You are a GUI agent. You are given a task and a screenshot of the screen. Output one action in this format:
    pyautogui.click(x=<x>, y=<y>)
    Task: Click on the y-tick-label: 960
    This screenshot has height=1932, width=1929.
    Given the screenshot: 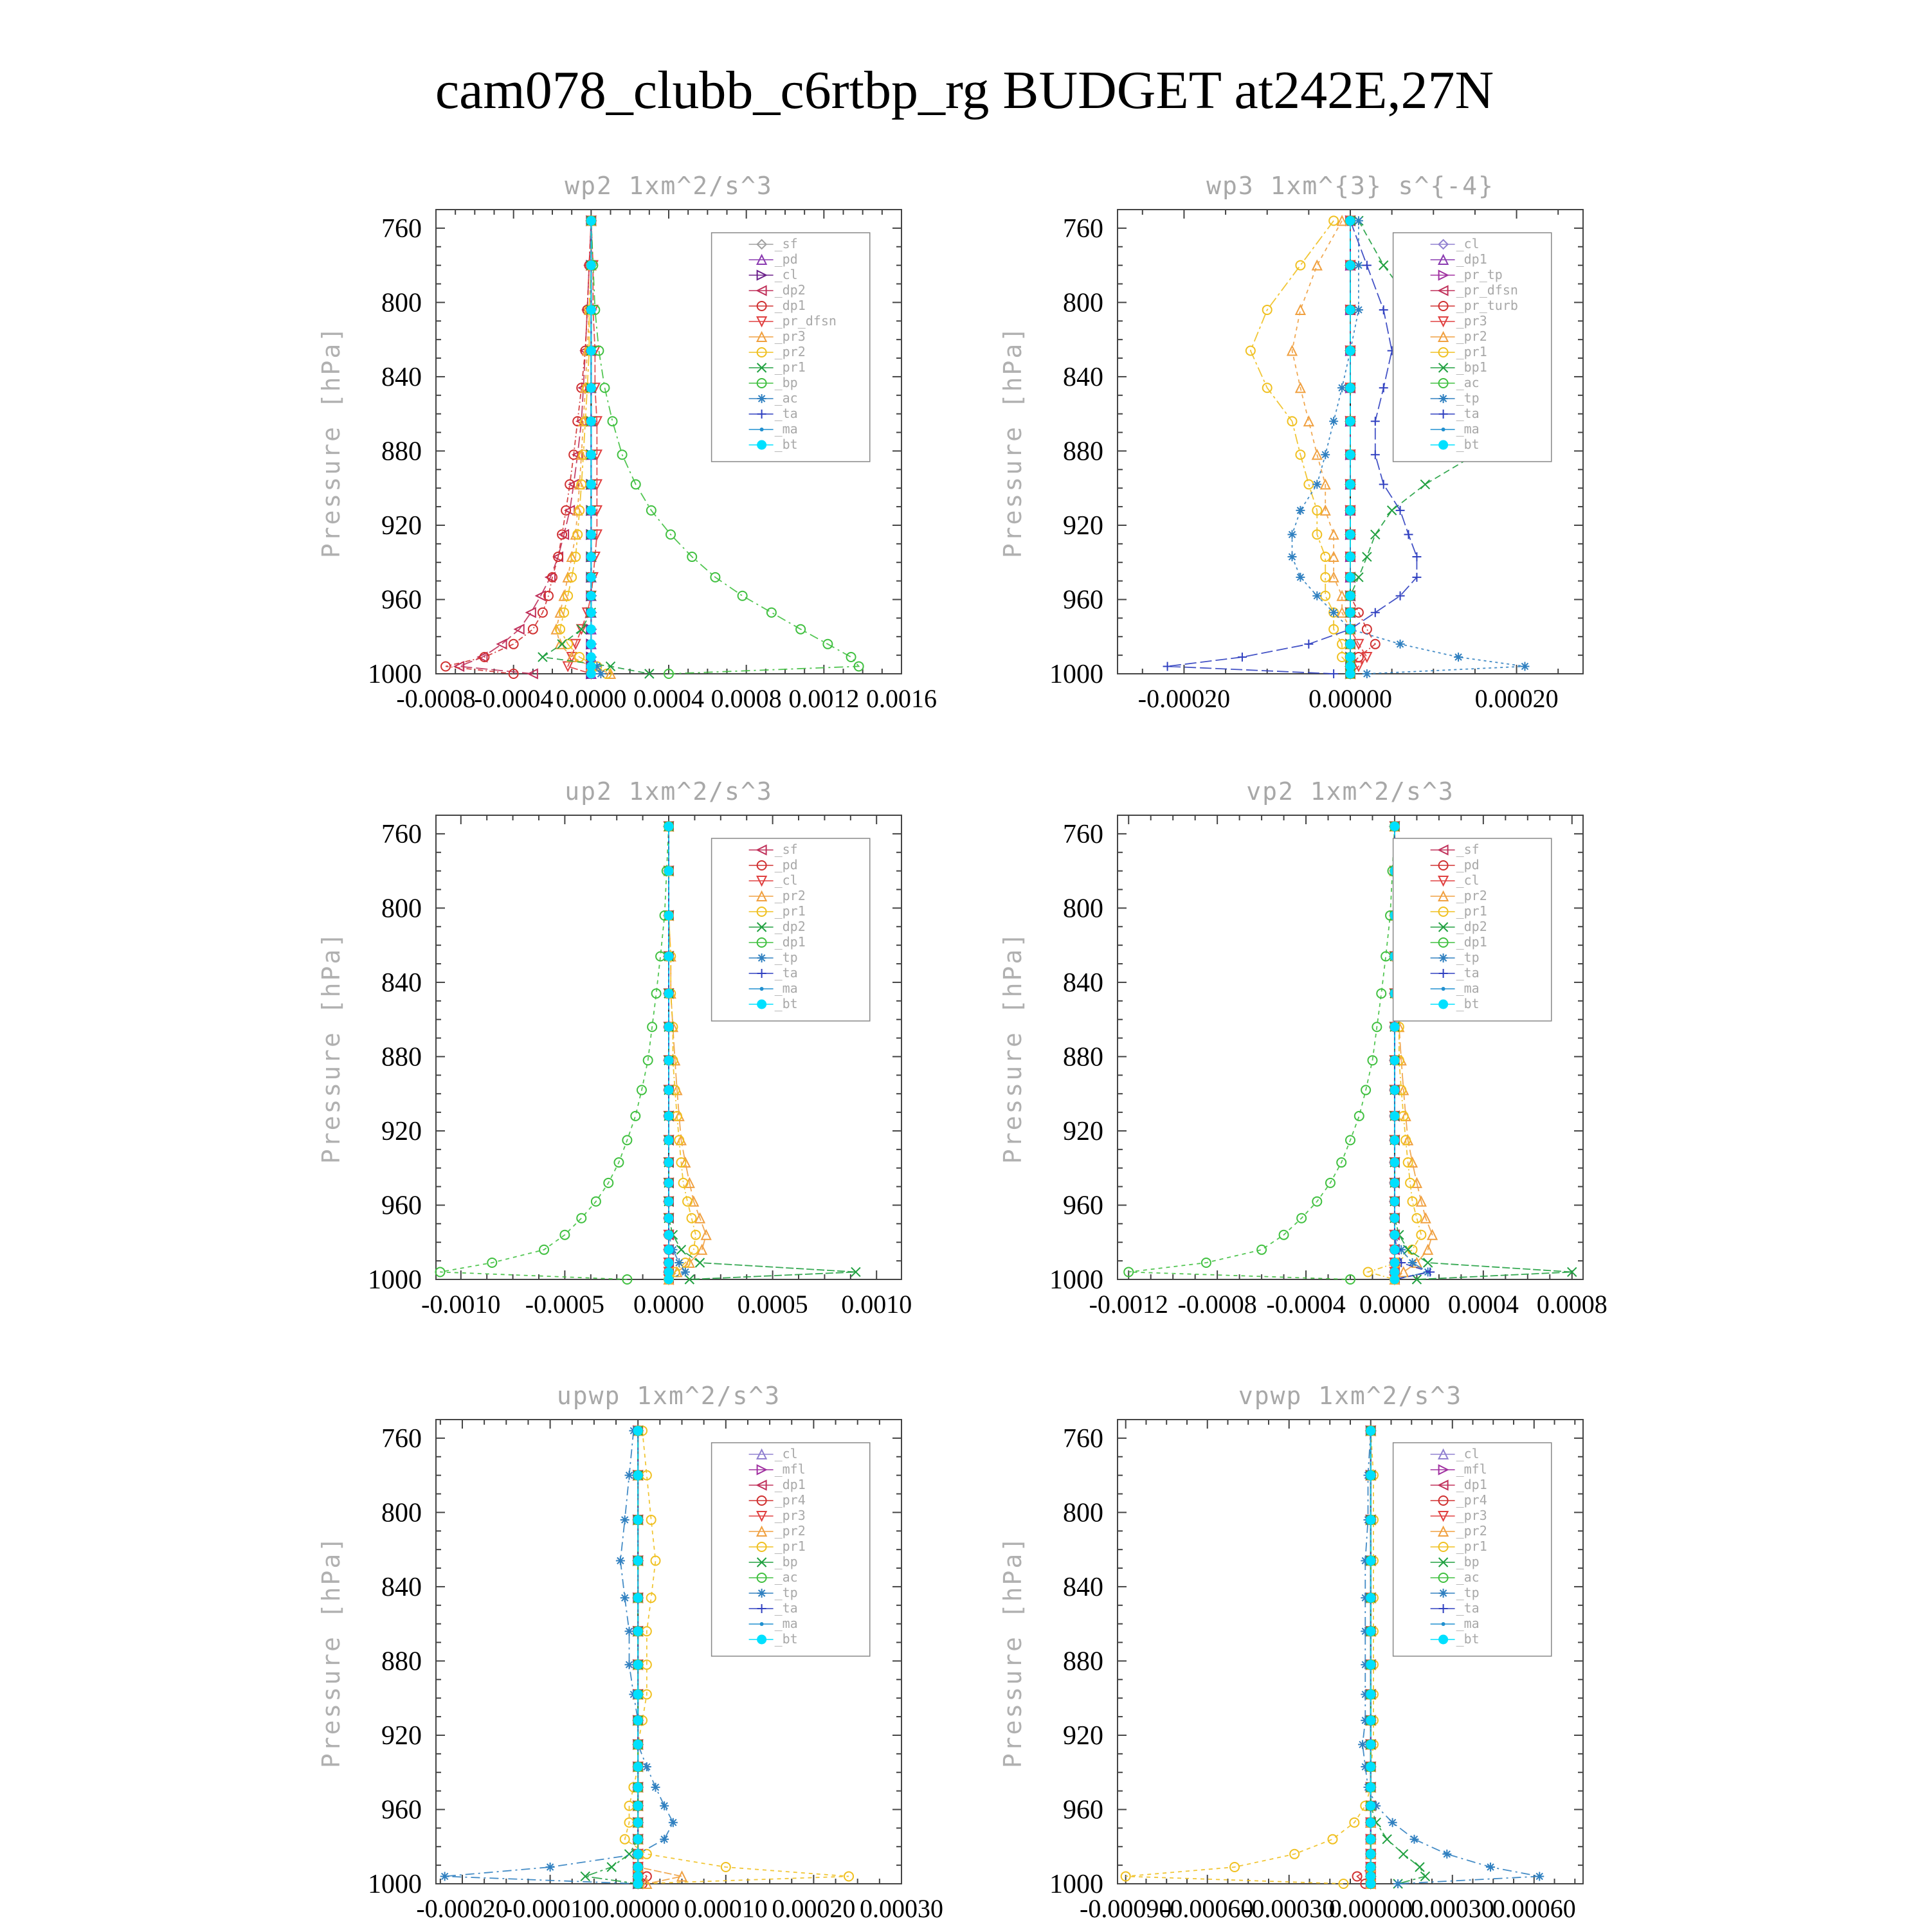 What is the action you would take?
    pyautogui.click(x=1083, y=1810)
    